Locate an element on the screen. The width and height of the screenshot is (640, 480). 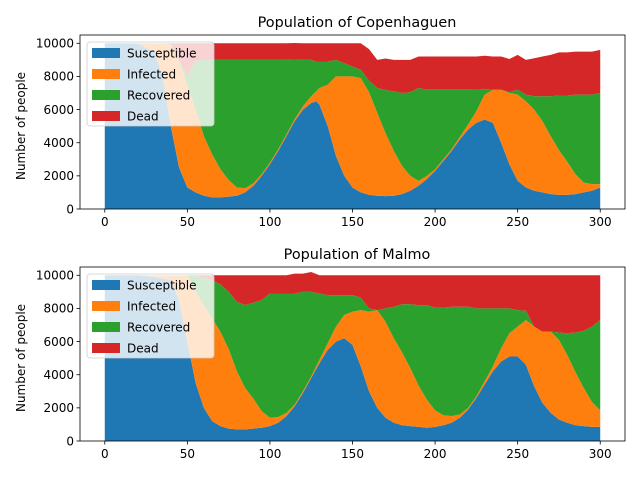
chart-title: Population of Copenhaguen is located at coordinates (357, 23).